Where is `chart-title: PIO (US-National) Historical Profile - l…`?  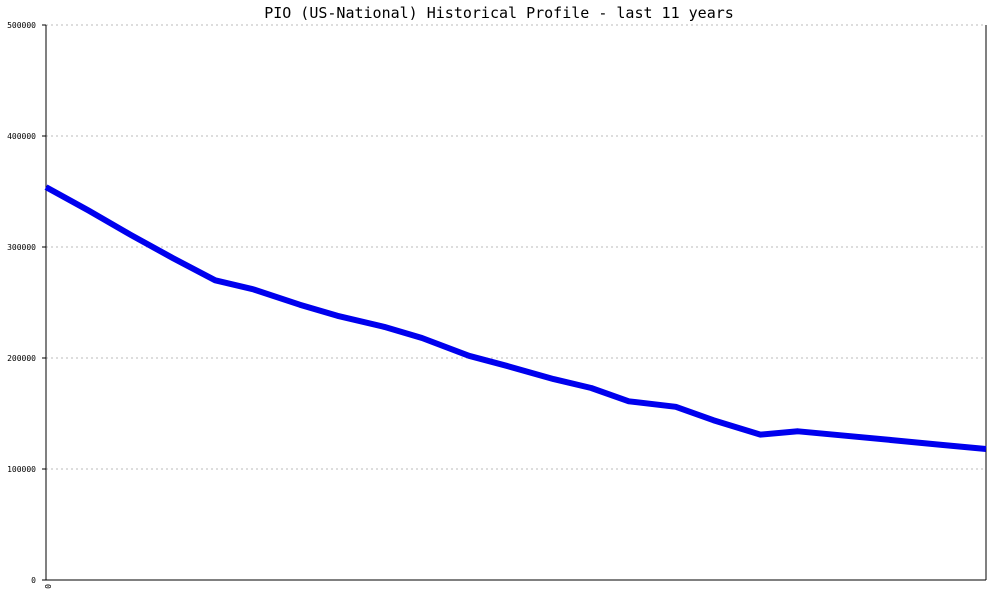 chart-title: PIO (US-National) Historical Profile - l… is located at coordinates (499, 13).